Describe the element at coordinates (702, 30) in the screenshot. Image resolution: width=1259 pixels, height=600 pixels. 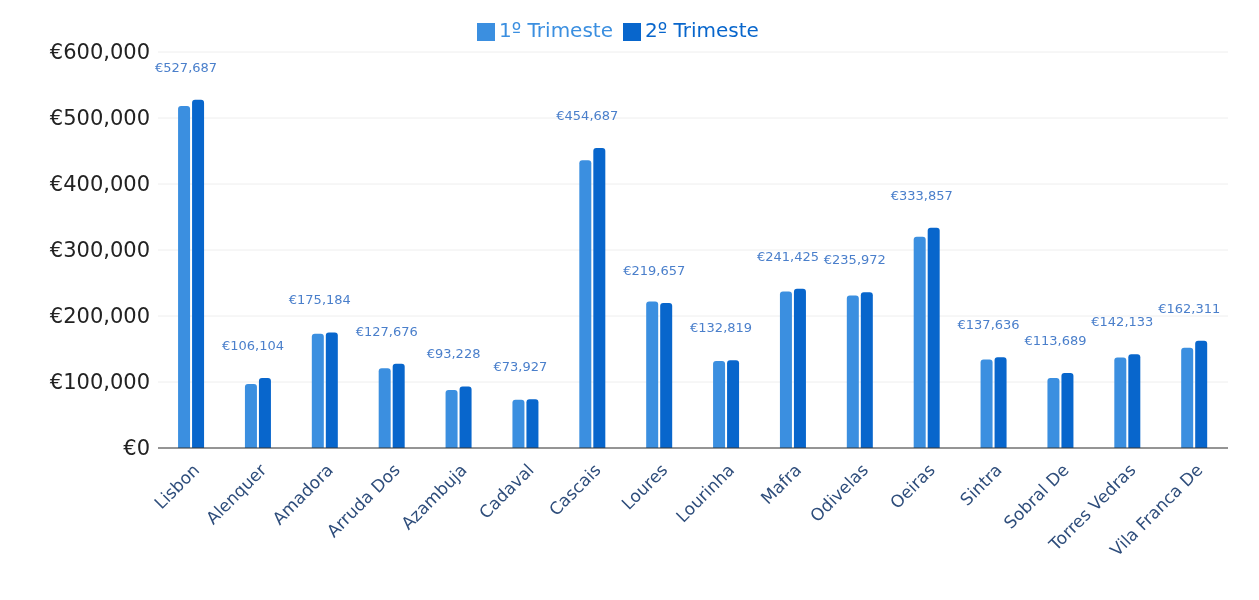
I see `legend-label: 2º Trimeste` at that location.